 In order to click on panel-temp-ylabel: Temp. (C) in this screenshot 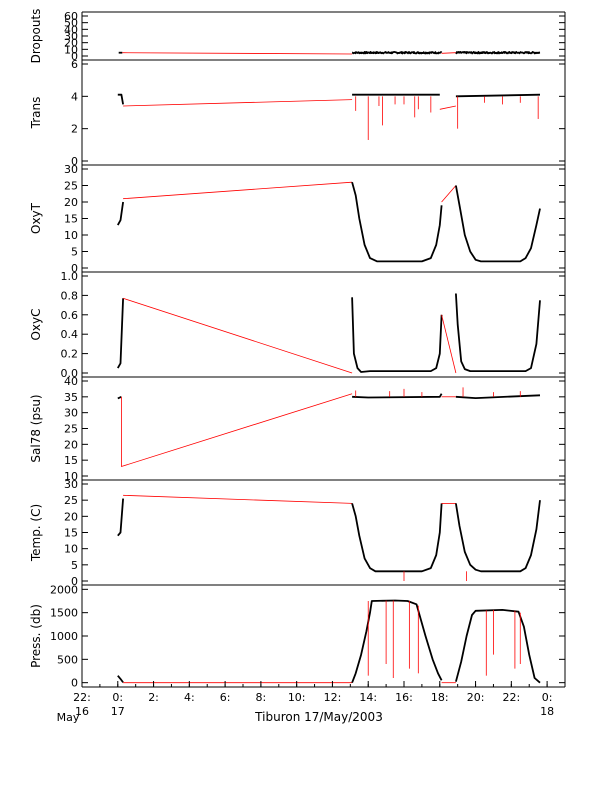, I will do `click(36, 533)`.